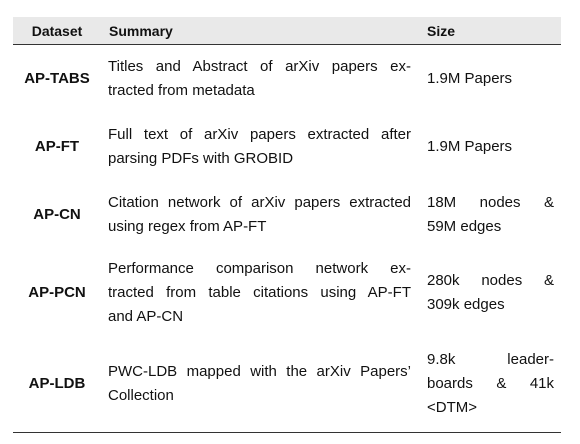 The height and width of the screenshot is (444, 580). Describe the element at coordinates (141, 395) in the screenshot. I see `summary-line: Collection` at that location.